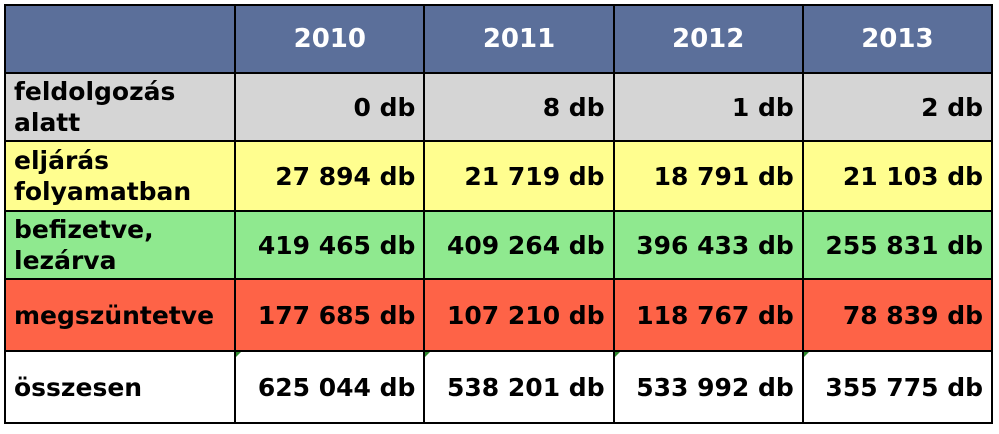 The height and width of the screenshot is (434, 999). Describe the element at coordinates (897, 176) in the screenshot. I see `cell-2013: 21 103 db` at that location.